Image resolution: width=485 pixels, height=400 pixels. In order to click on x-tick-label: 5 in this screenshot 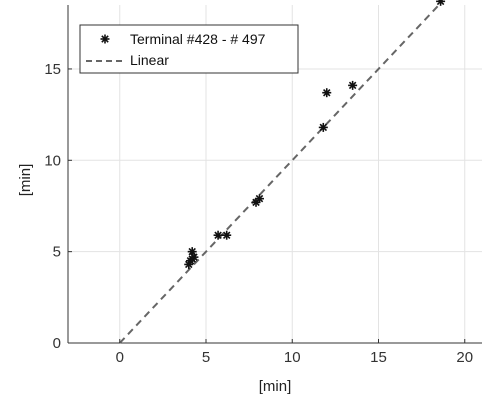, I will do `click(206, 357)`.